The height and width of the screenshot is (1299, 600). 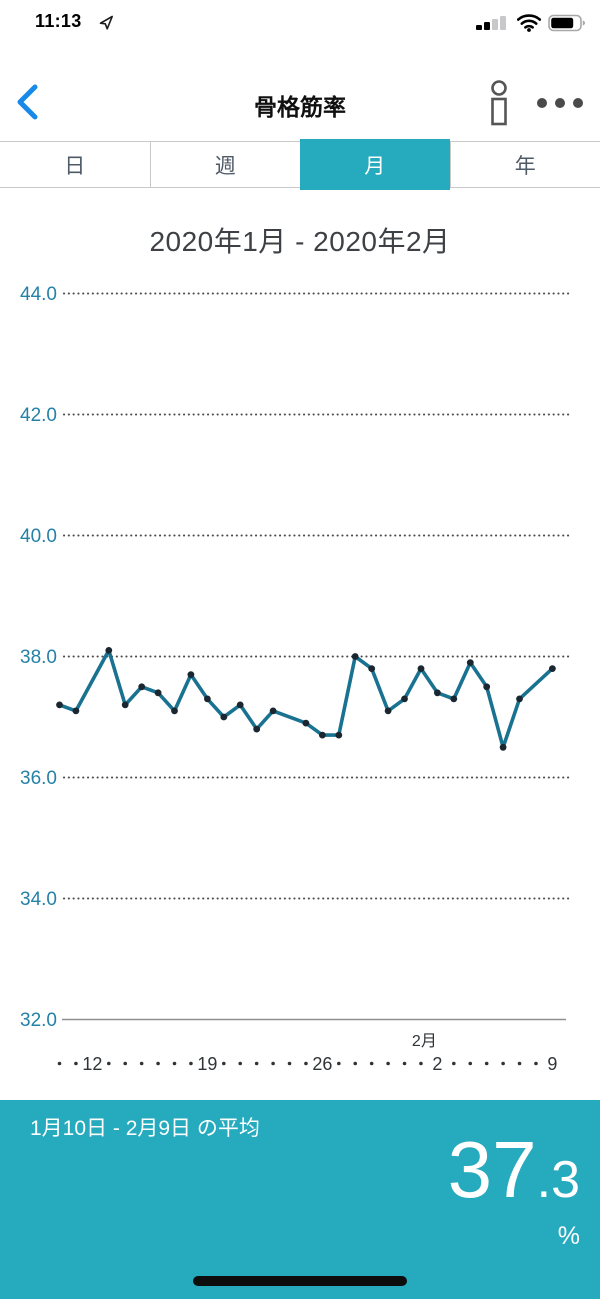 I want to click on y-tick-label: 40.0, so click(x=38, y=536).